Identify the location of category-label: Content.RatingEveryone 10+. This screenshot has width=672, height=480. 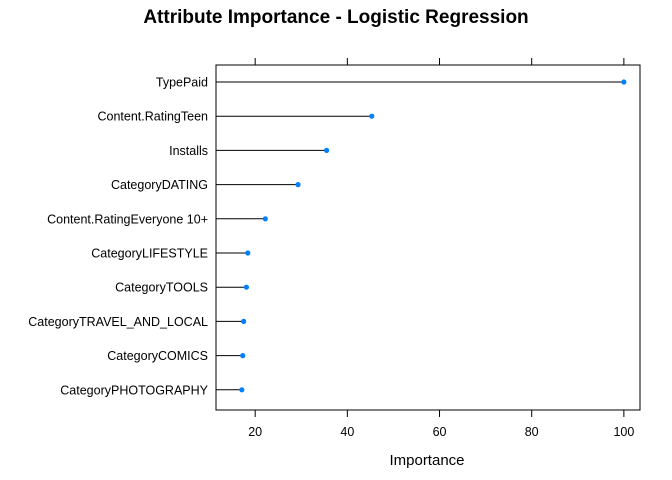
(127, 219).